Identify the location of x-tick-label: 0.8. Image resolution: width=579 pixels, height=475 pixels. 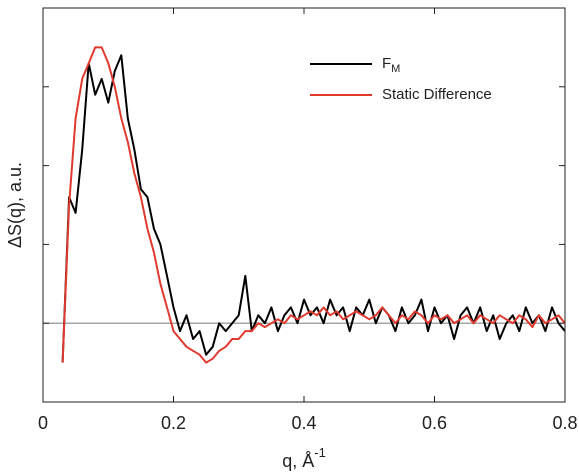
(564, 423).